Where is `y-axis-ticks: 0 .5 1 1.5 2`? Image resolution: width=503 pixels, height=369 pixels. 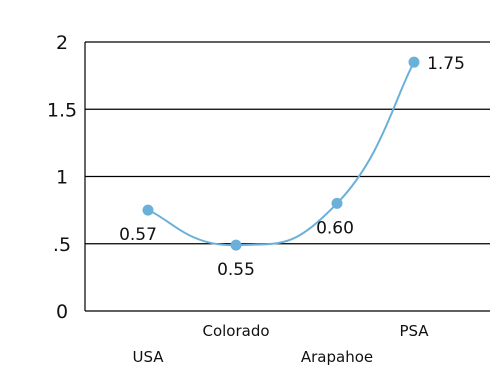 y-axis-ticks: 0 .5 1 1.5 2 is located at coordinates (62, 177).